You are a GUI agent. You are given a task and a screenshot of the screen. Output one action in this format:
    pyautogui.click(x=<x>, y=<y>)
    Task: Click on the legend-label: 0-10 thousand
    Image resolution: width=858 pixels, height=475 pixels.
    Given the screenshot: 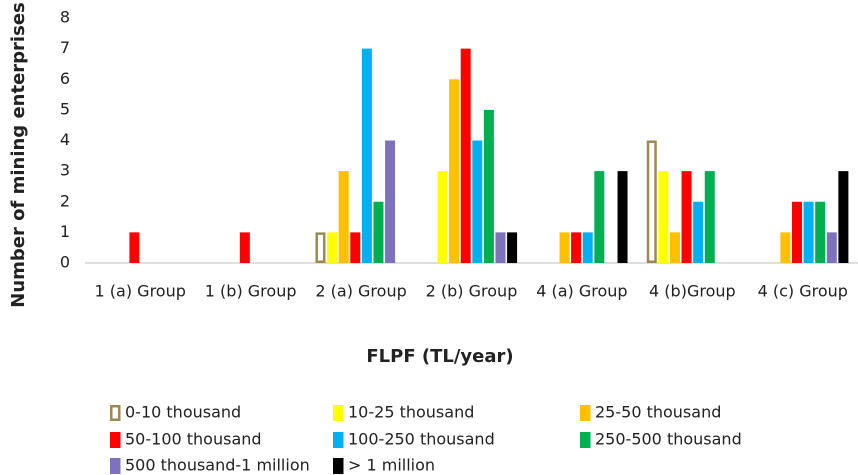 What is the action you would take?
    pyautogui.click(x=183, y=412)
    